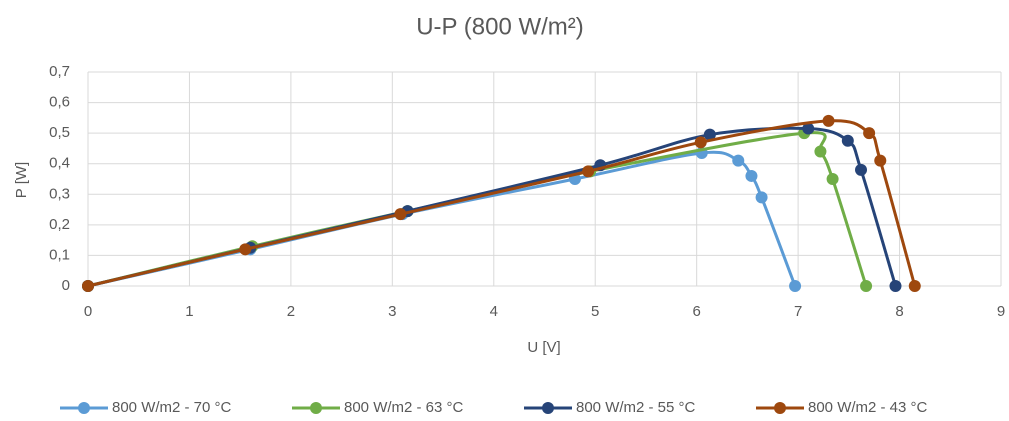 Image resolution: width=1009 pixels, height=421 pixels. Describe the element at coordinates (899, 311) in the screenshot. I see `x-tick-label: 8` at that location.